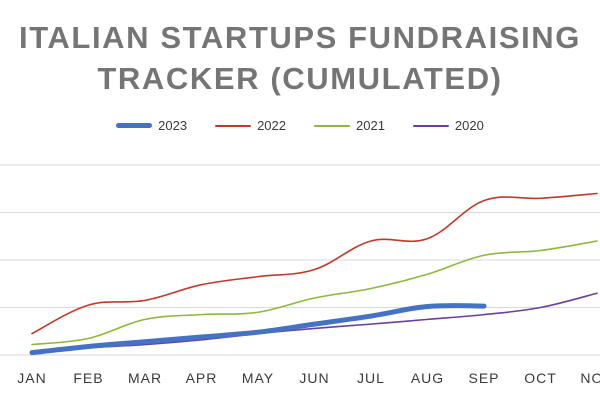 The width and height of the screenshot is (600, 400). I want to click on legend-label-2021: 2021, so click(370, 125).